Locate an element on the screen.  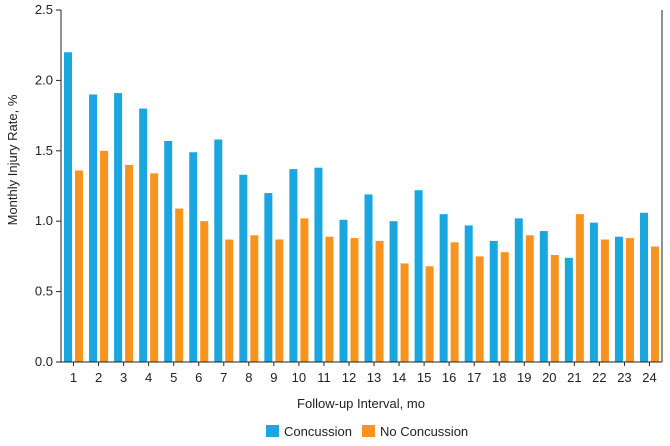
x-tick-label: 5 is located at coordinates (173, 377).